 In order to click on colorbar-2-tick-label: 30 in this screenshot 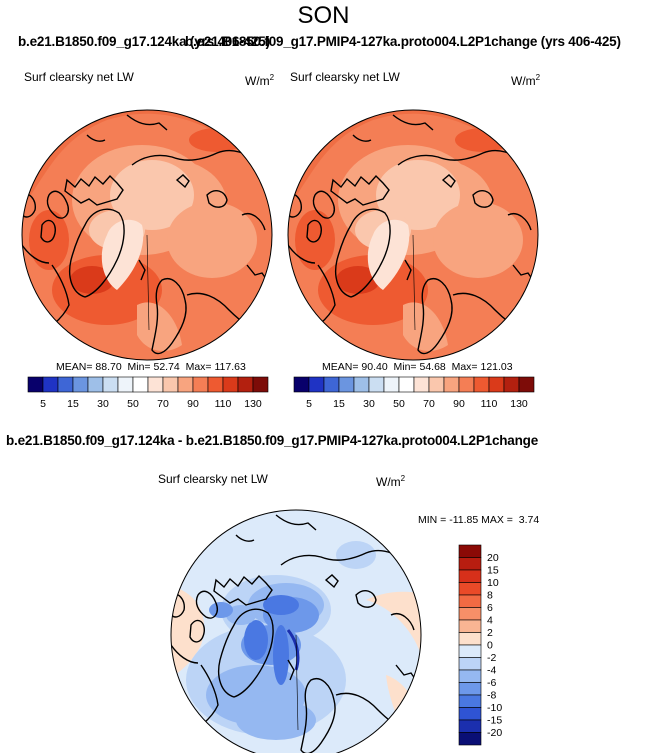, I will do `click(369, 404)`.